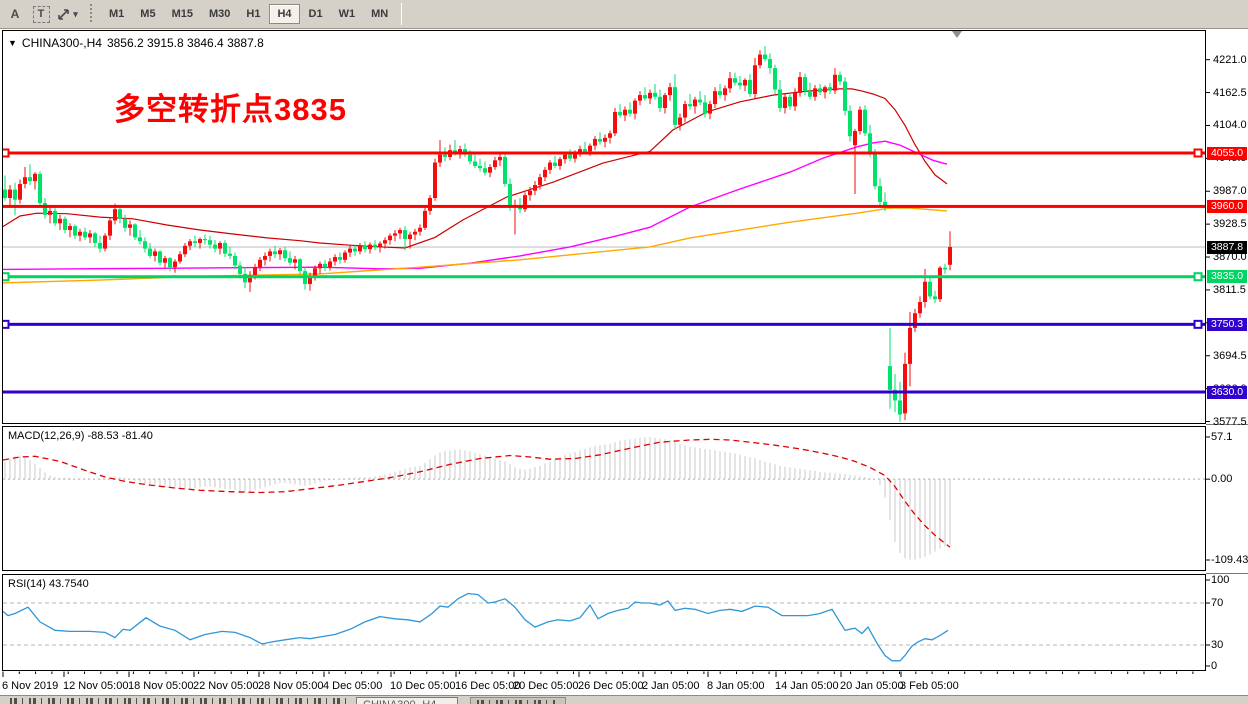 The height and width of the screenshot is (704, 1248). Describe the element at coordinates (423, 686) in the screenshot. I see `time-axis-label: 10 Dec 05:00` at that location.